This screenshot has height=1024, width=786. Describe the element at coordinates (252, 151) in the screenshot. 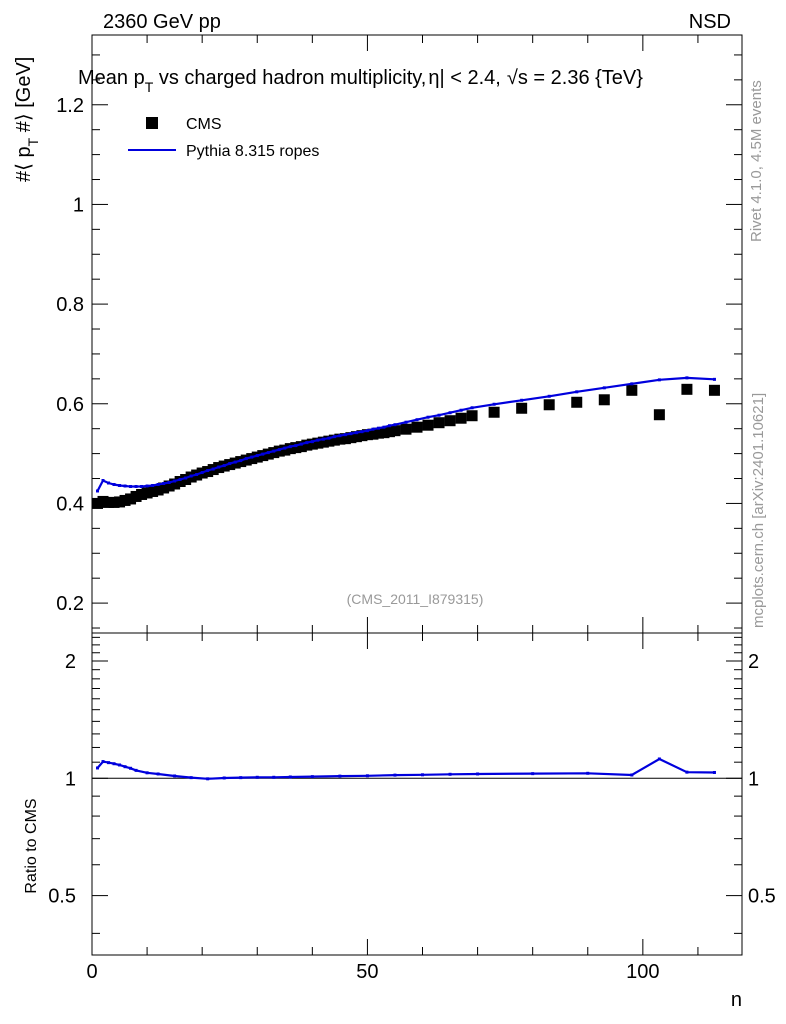

I see `legend-pythia-label: Pythia 8.315 ropes` at that location.